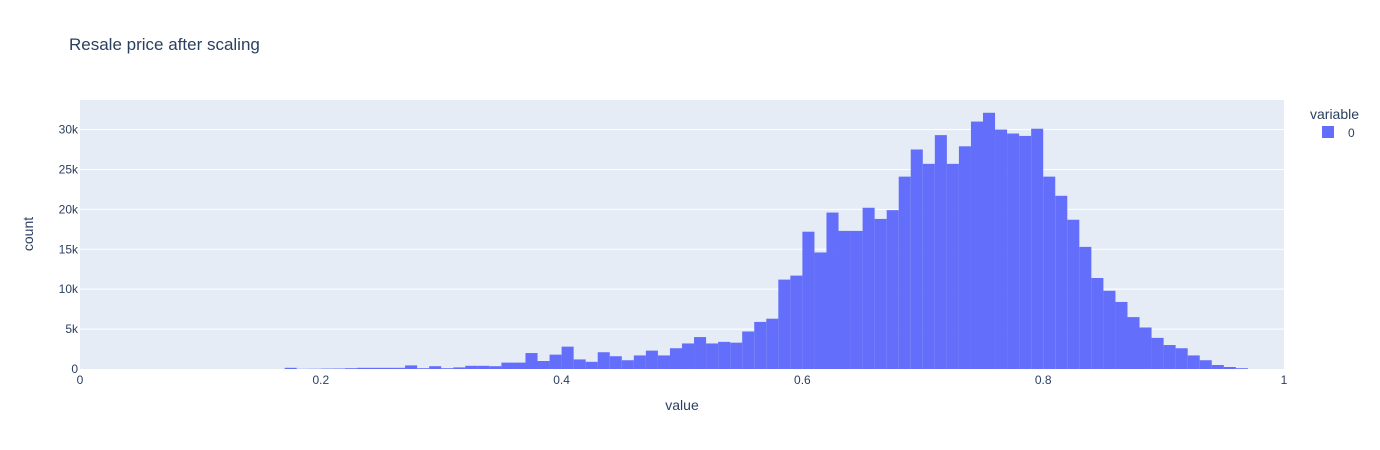 Image resolution: width=1380 pixels, height=450 pixels. I want to click on x-tick-label: 0.4, so click(561, 380).